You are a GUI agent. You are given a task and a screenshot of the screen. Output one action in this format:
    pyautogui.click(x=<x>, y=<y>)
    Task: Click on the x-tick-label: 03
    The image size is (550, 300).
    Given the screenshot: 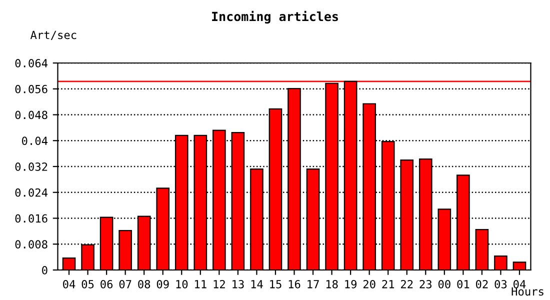 What is the action you would take?
    pyautogui.click(x=500, y=284)
    